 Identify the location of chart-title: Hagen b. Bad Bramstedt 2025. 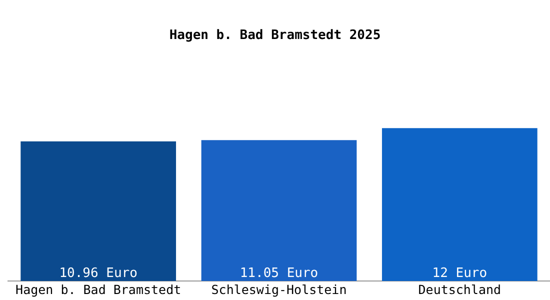
(275, 36).